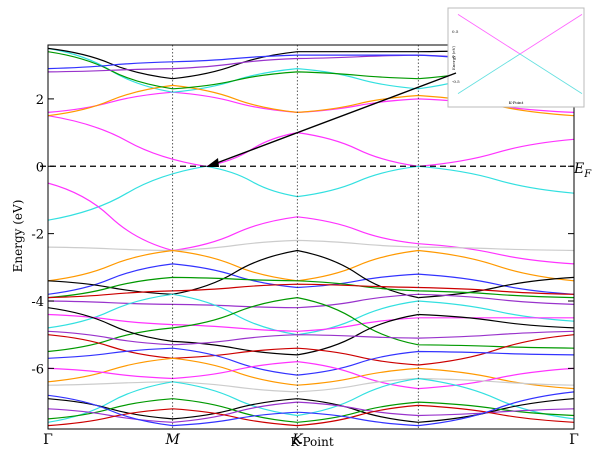 Image resolution: width=592 pixels, height=452 pixels. Describe the element at coordinates (520, 73) in the screenshot. I see `inset-band-line` at that location.